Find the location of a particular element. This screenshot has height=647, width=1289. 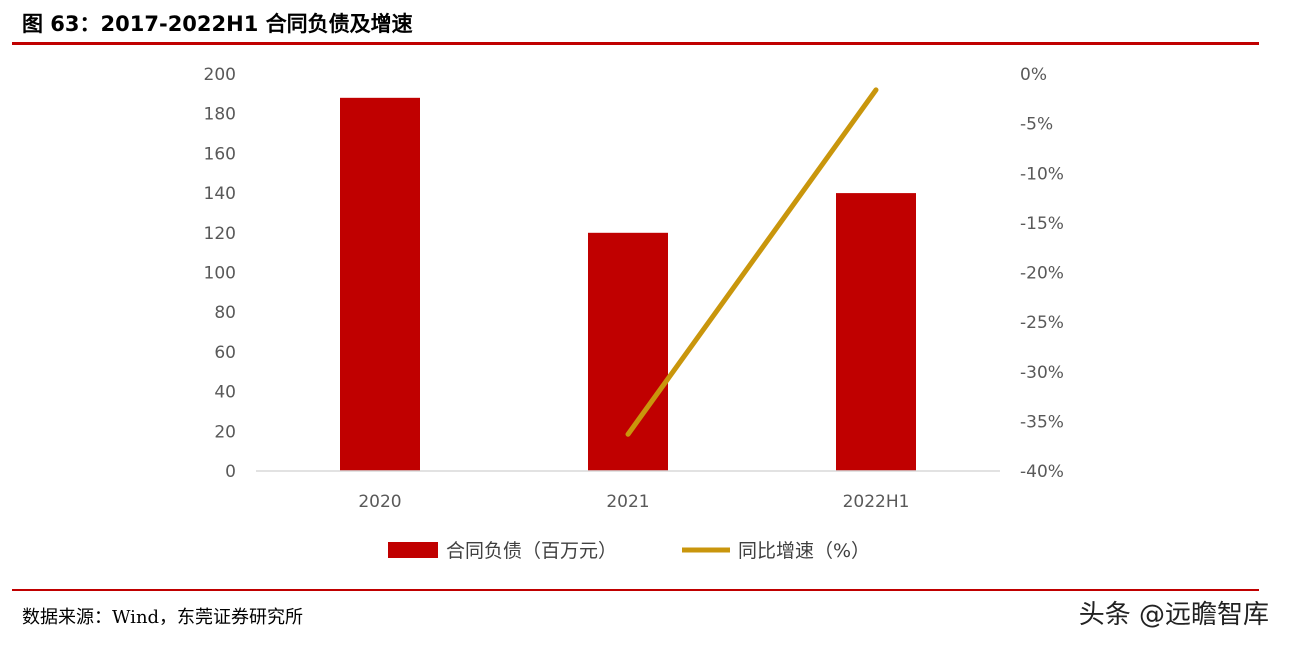

title-rule is located at coordinates (635, 43).